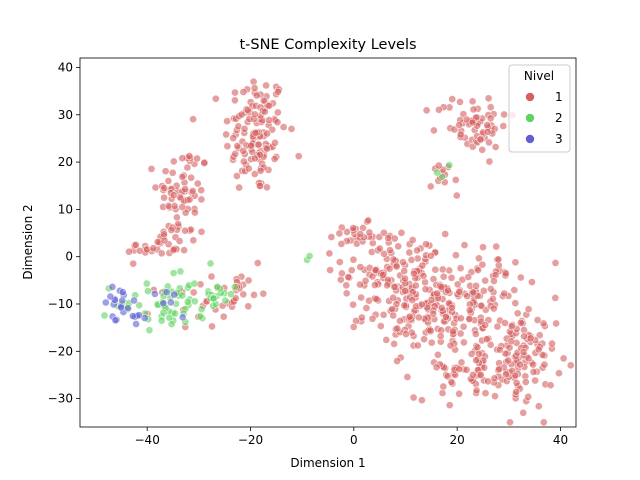  I want to click on chart-title: t-SNE Complexity Levels, so click(327, 45).